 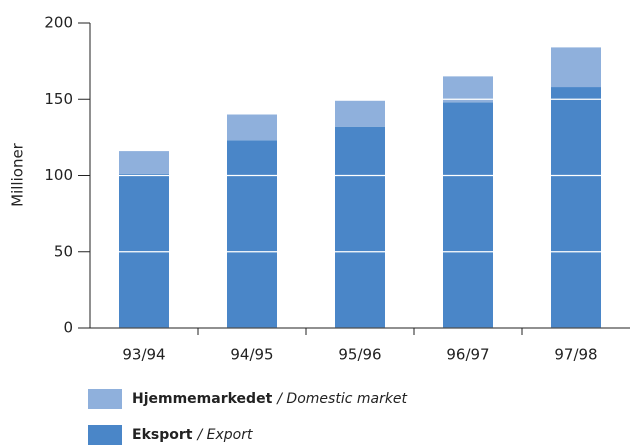 What do you see at coordinates (18, 174) in the screenshot?
I see `y-axis-label: Millioner` at bounding box center [18, 174].